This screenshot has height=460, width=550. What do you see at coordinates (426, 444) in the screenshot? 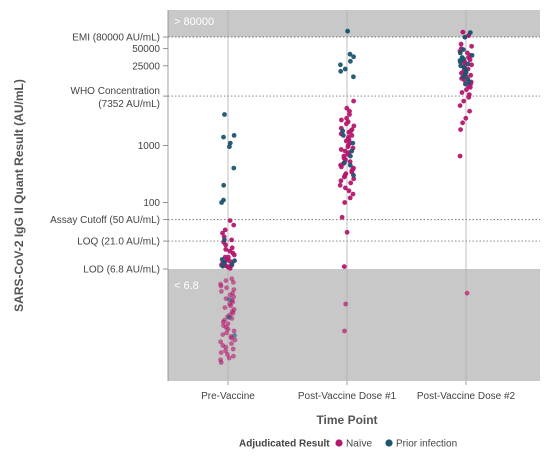
I see `legend-label-1: Prior infection` at bounding box center [426, 444].